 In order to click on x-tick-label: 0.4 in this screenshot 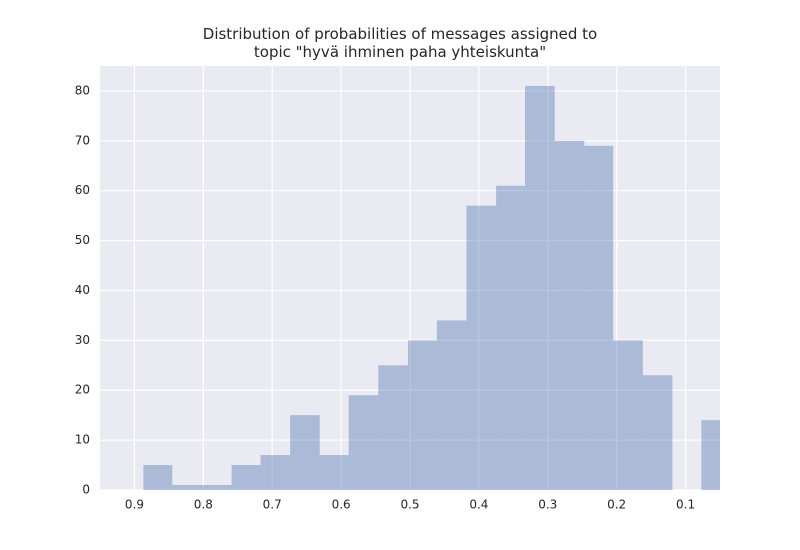, I will do `click(478, 505)`.